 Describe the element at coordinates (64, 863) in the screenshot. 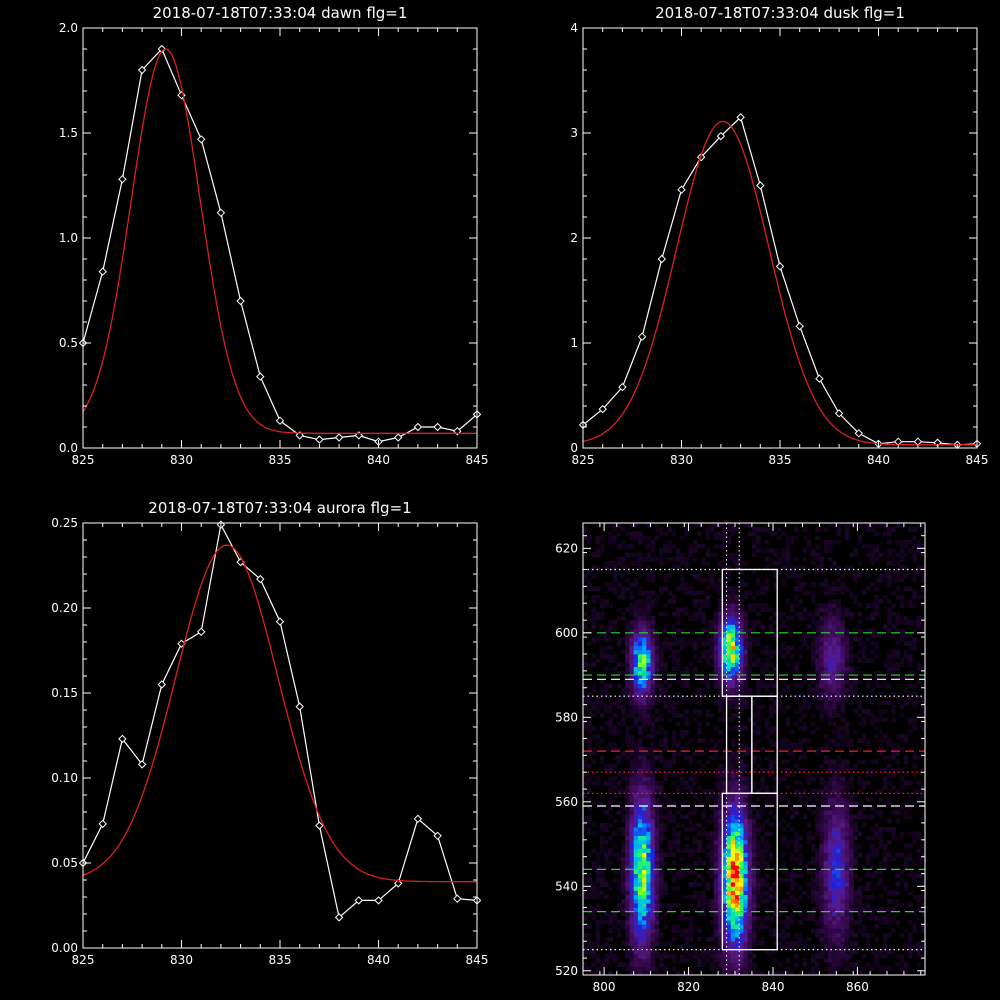

I see `y-tick-label: 0.05` at that location.